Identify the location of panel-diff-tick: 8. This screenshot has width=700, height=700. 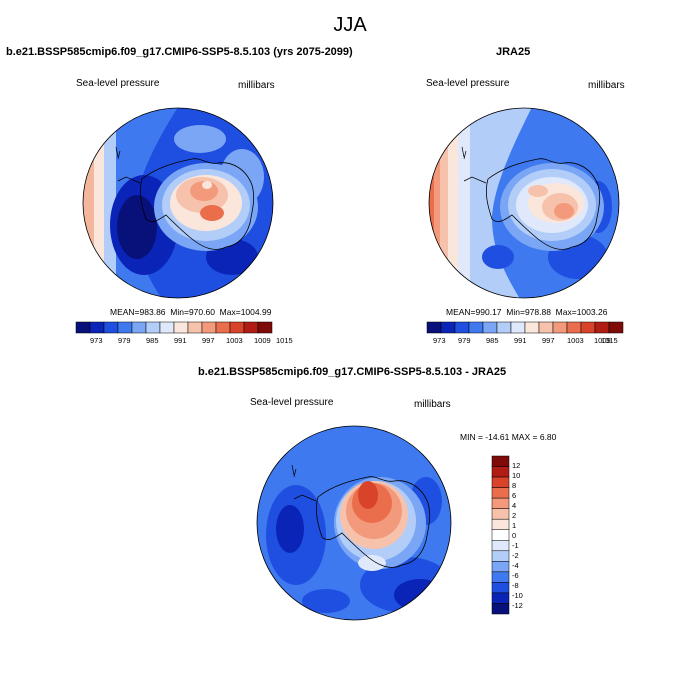
(514, 485).